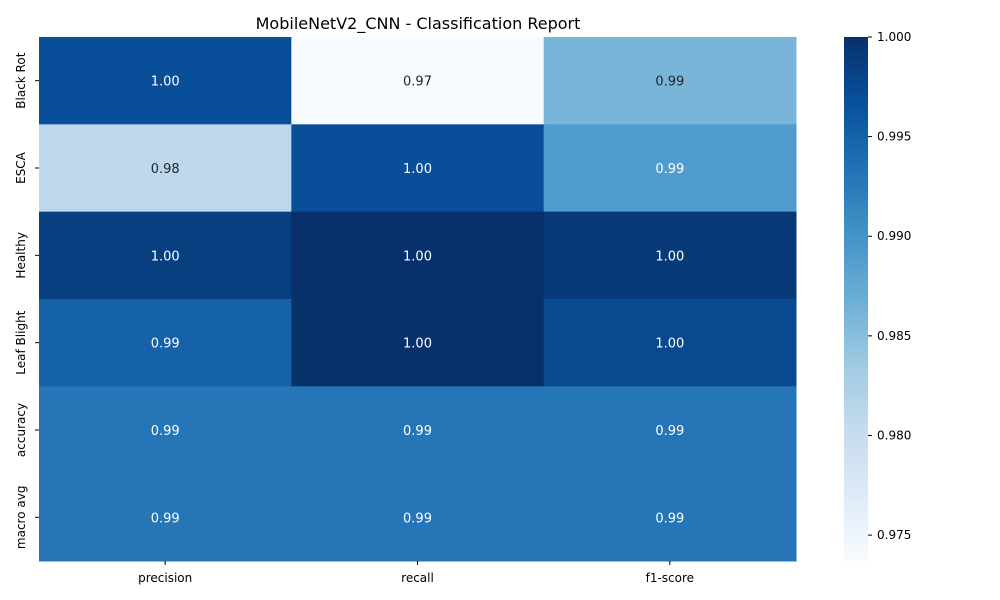  What do you see at coordinates (894, 137) in the screenshot?
I see `colorbar-tick-label: 0.995` at bounding box center [894, 137].